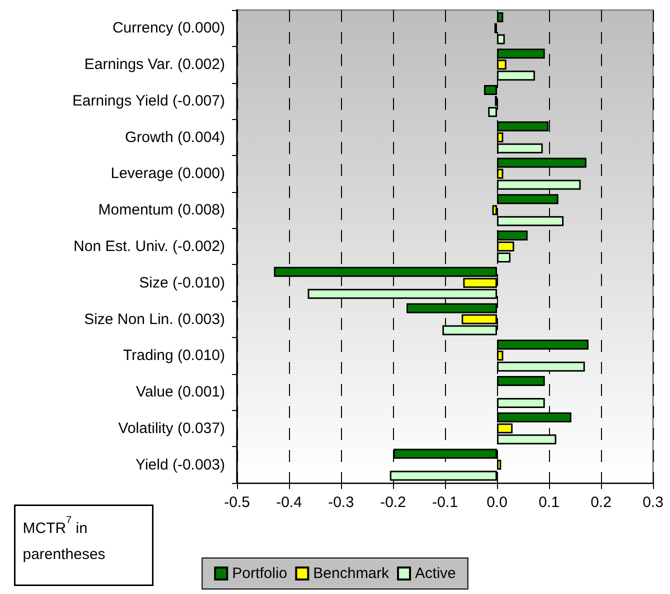  I want to click on legend-label: Portfolio, so click(260, 573).